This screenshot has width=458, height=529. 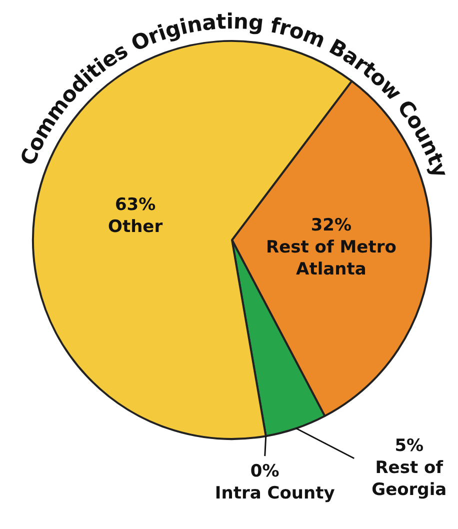 I want to click on slice-label: Rest of Georgia, so click(x=409, y=479).